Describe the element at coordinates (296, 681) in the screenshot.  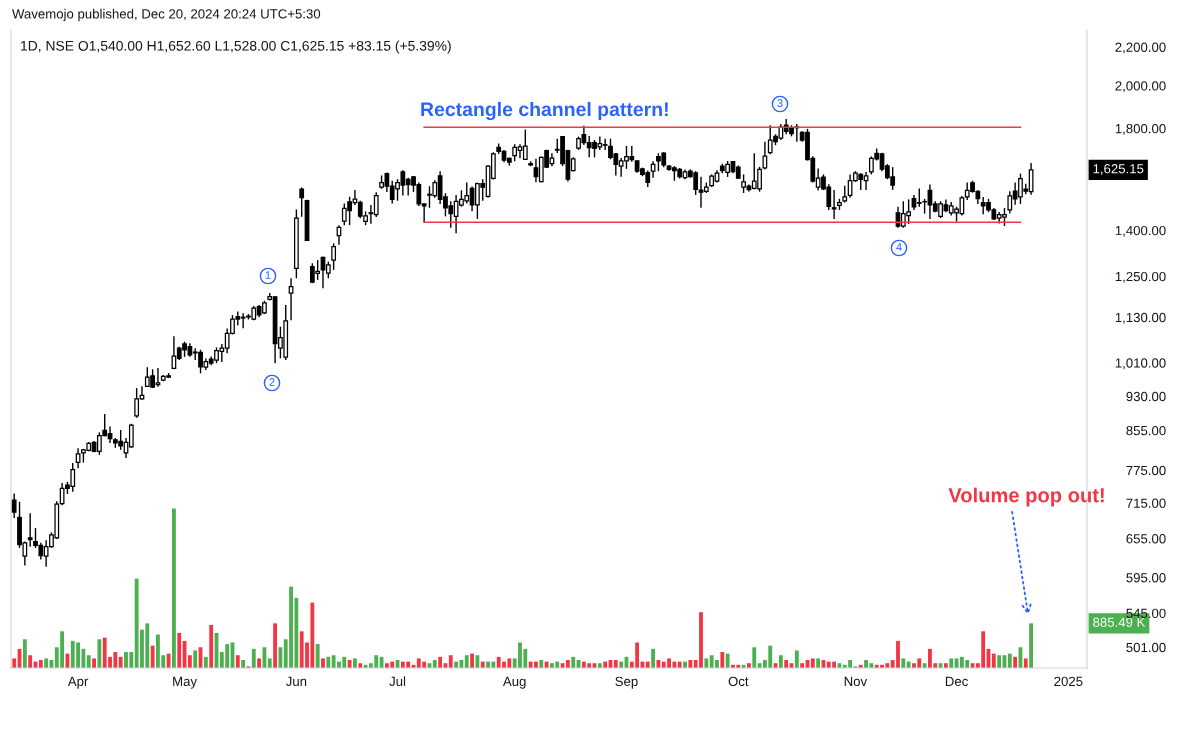
I see `x-tick-label: Jun` at that location.